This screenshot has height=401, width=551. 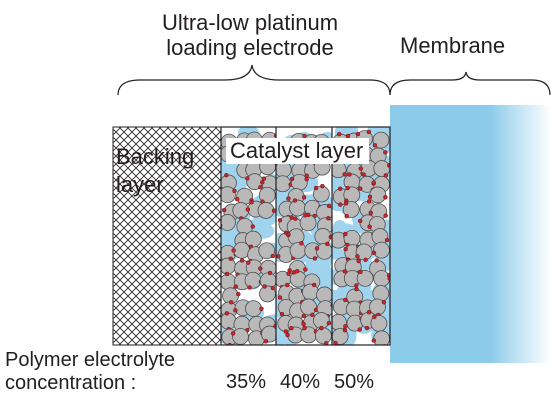 I want to click on backing-label-line2: layer, so click(x=140, y=184).